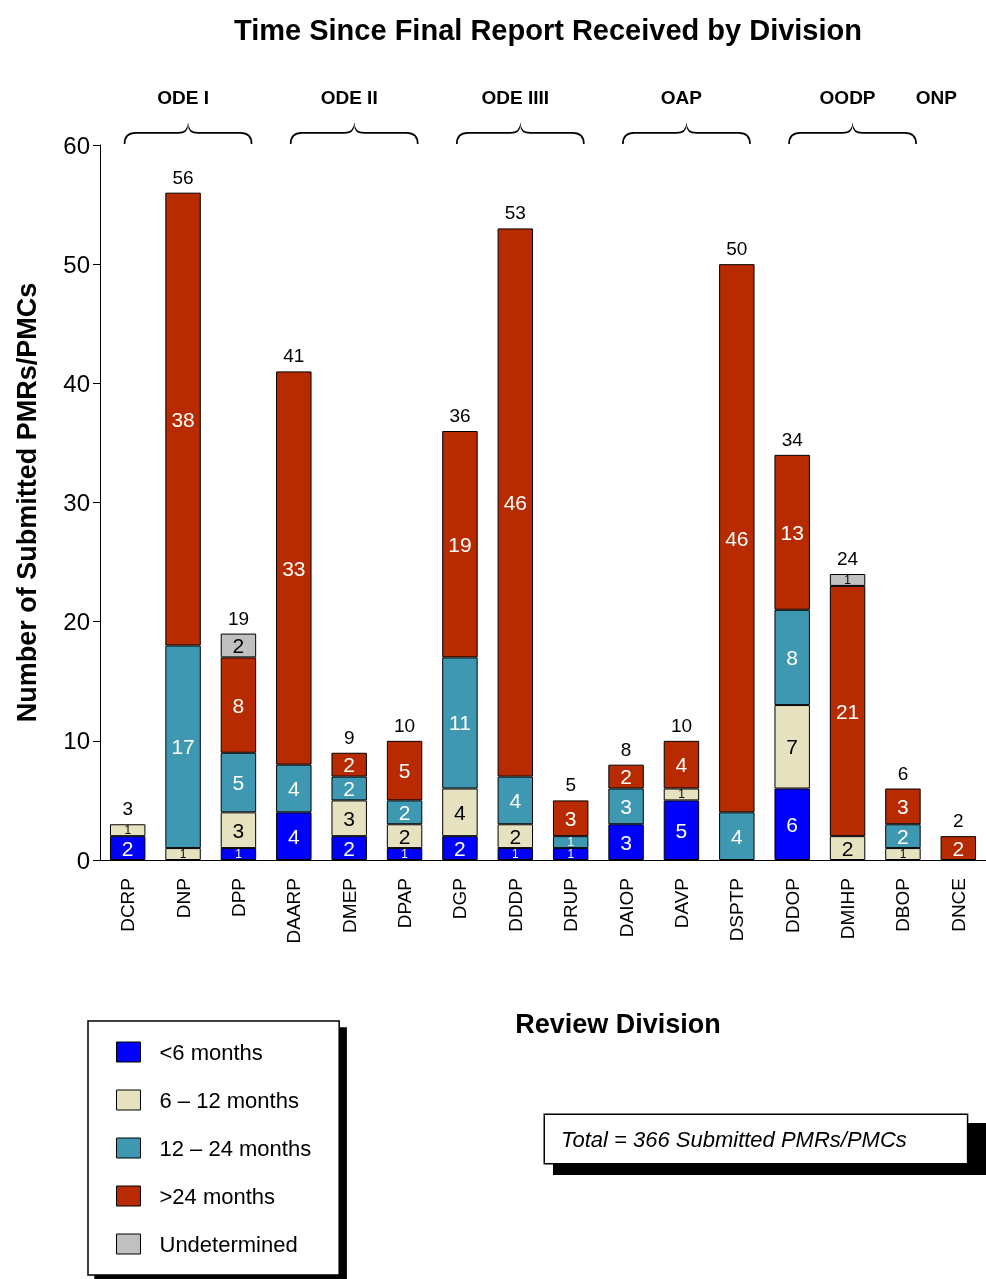 The image size is (986, 1279). I want to click on y-axis-title: Number of Submitted PMRs/PMCs, so click(26, 502).